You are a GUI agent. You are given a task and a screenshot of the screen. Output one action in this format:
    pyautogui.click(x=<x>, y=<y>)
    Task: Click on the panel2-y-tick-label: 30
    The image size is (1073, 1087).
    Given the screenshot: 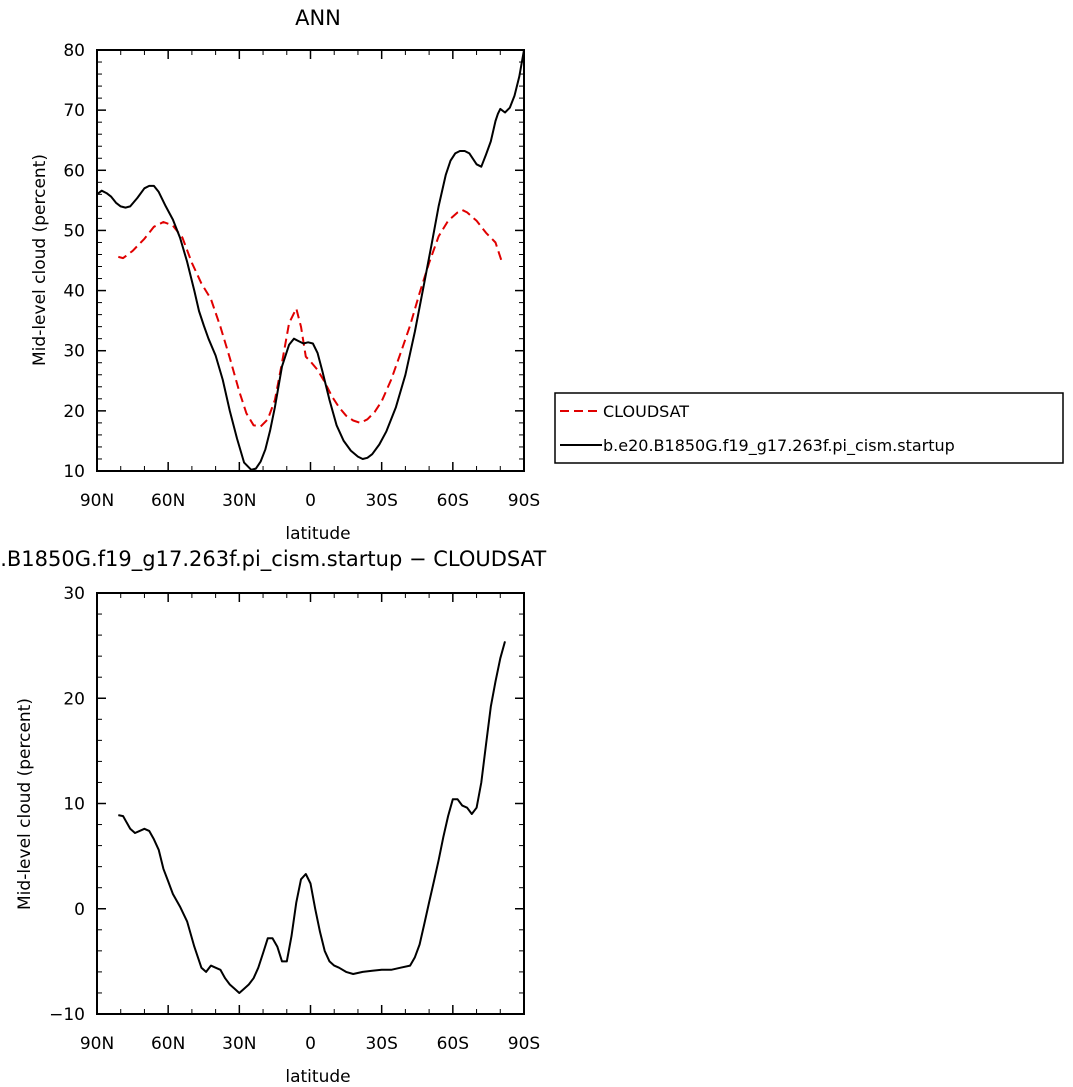 What is the action you would take?
    pyautogui.click(x=74, y=594)
    